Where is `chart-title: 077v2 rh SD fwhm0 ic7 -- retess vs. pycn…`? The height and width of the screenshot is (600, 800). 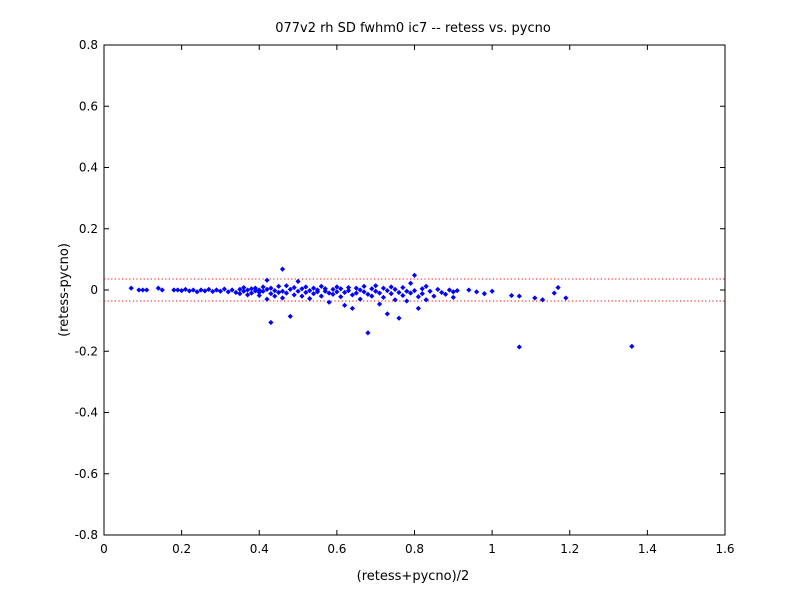 chart-title: 077v2 rh SD fwhm0 ic7 -- retess vs. pycn… is located at coordinates (413, 28).